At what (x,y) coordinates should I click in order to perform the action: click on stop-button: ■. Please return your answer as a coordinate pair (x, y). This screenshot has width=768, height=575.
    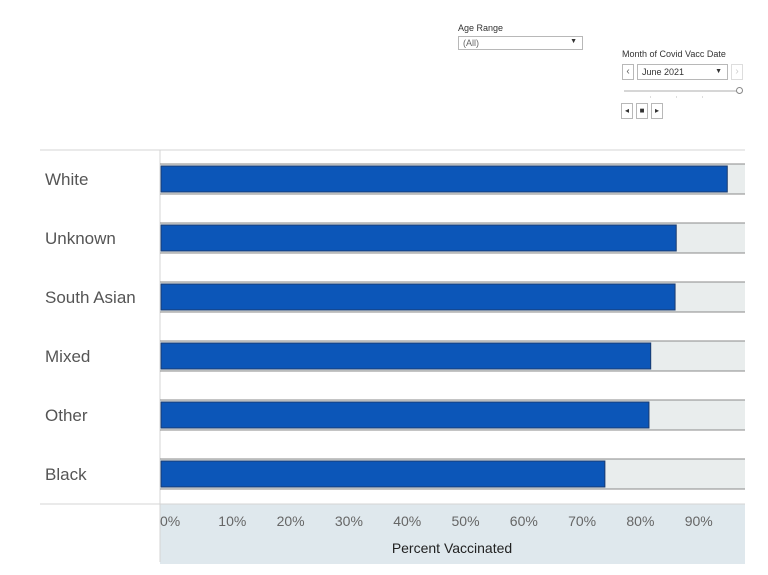
    Looking at the image, I should click on (642, 111).